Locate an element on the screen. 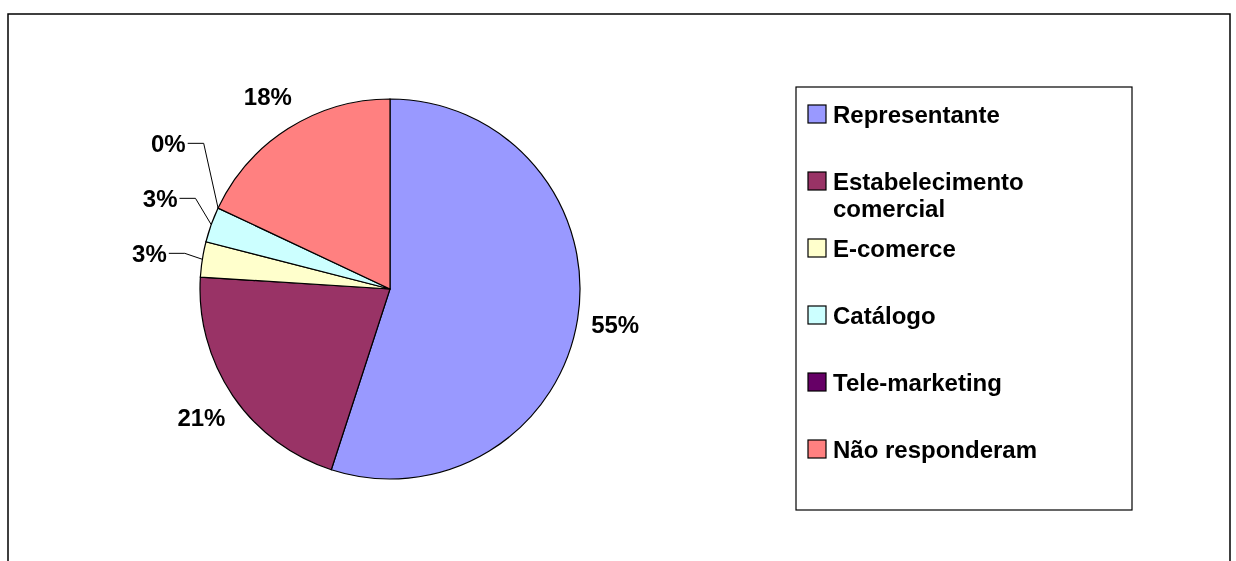 This screenshot has height=561, width=1236. legend-label: Catálogo is located at coordinates (884, 315).